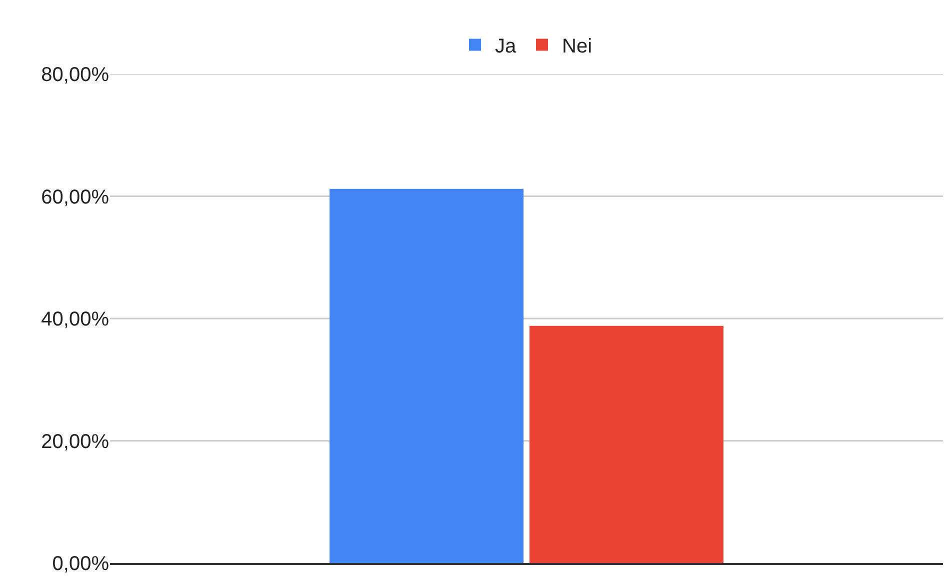 This screenshot has width=945, height=577. Describe the element at coordinates (75, 197) in the screenshot. I see `y-tick-label: 60,00%` at that location.